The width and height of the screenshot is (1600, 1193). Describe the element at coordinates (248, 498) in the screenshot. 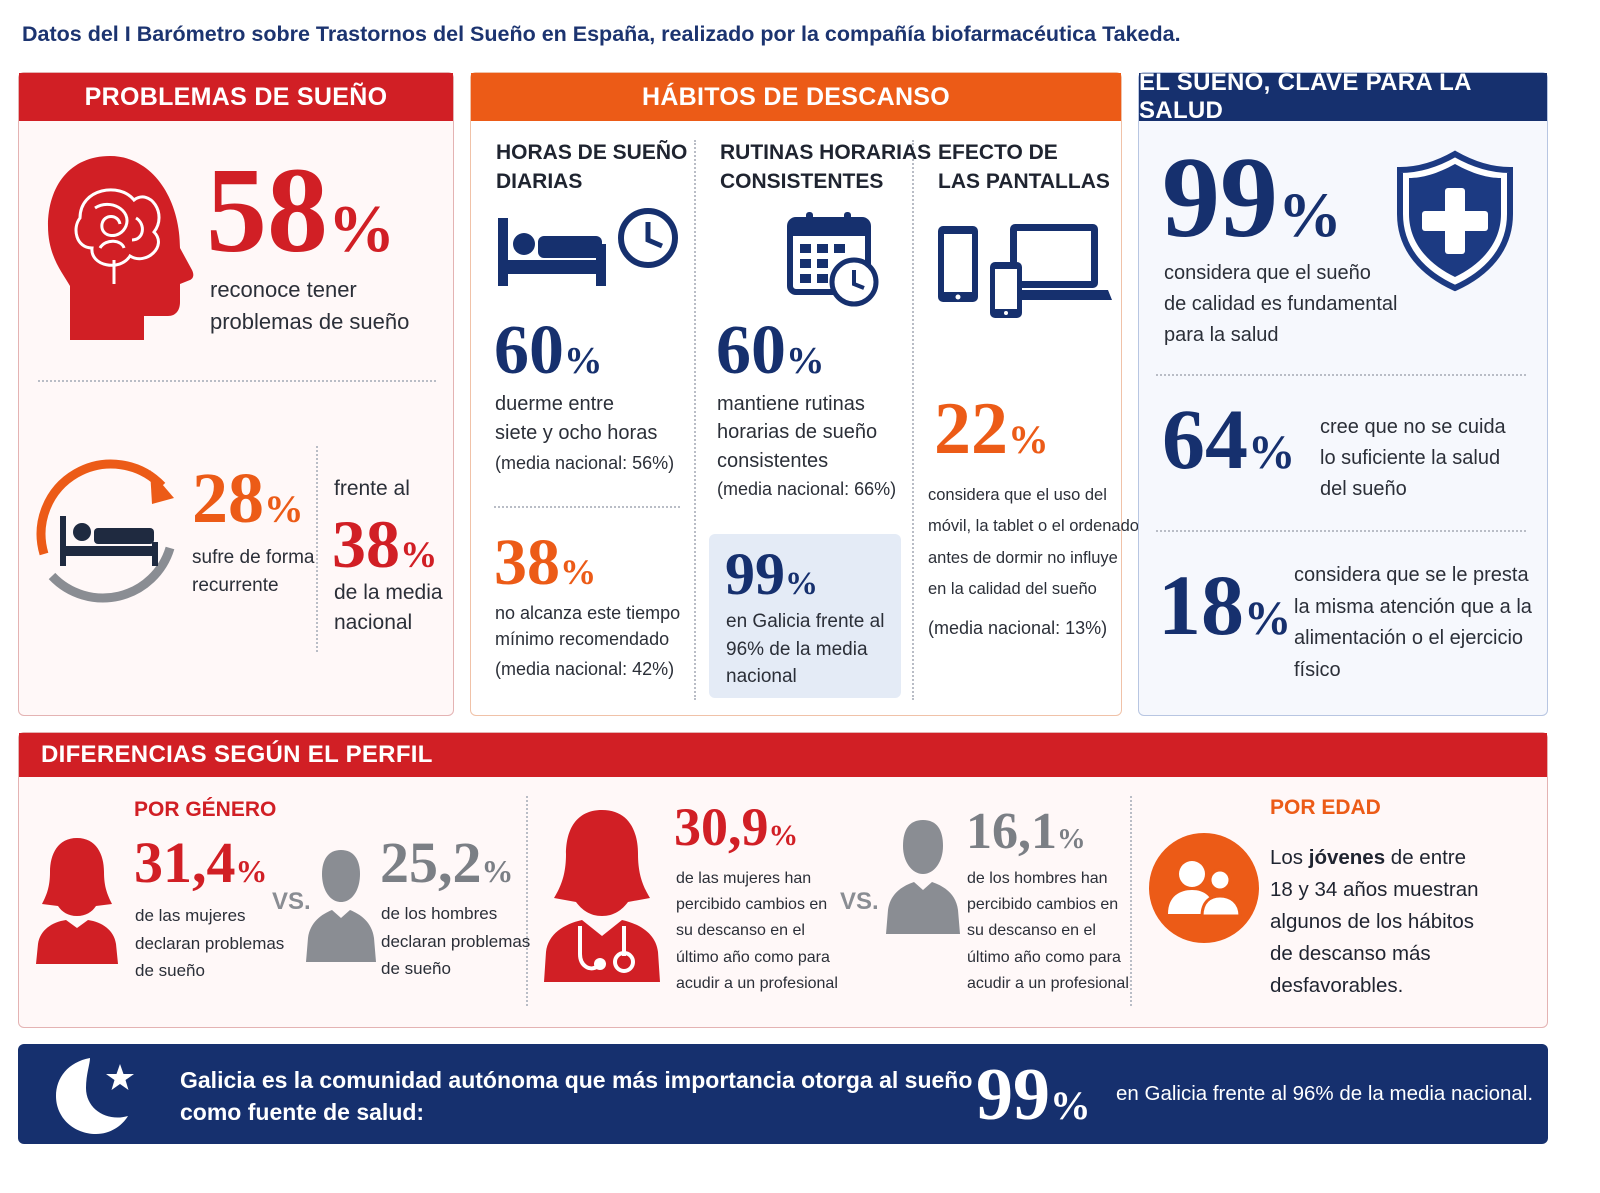

I see `problemas-stat2-value: 28%` at that location.